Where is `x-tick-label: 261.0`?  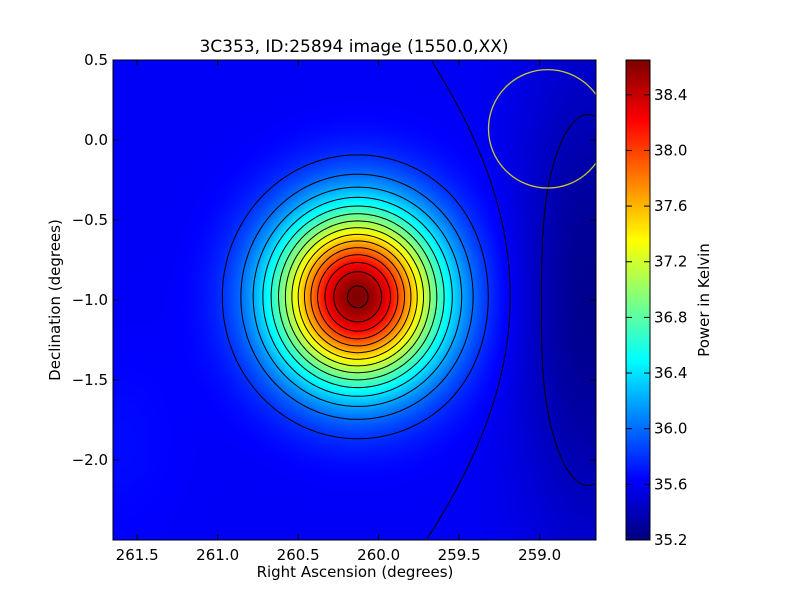
x-tick-label: 261.0 is located at coordinates (217, 555).